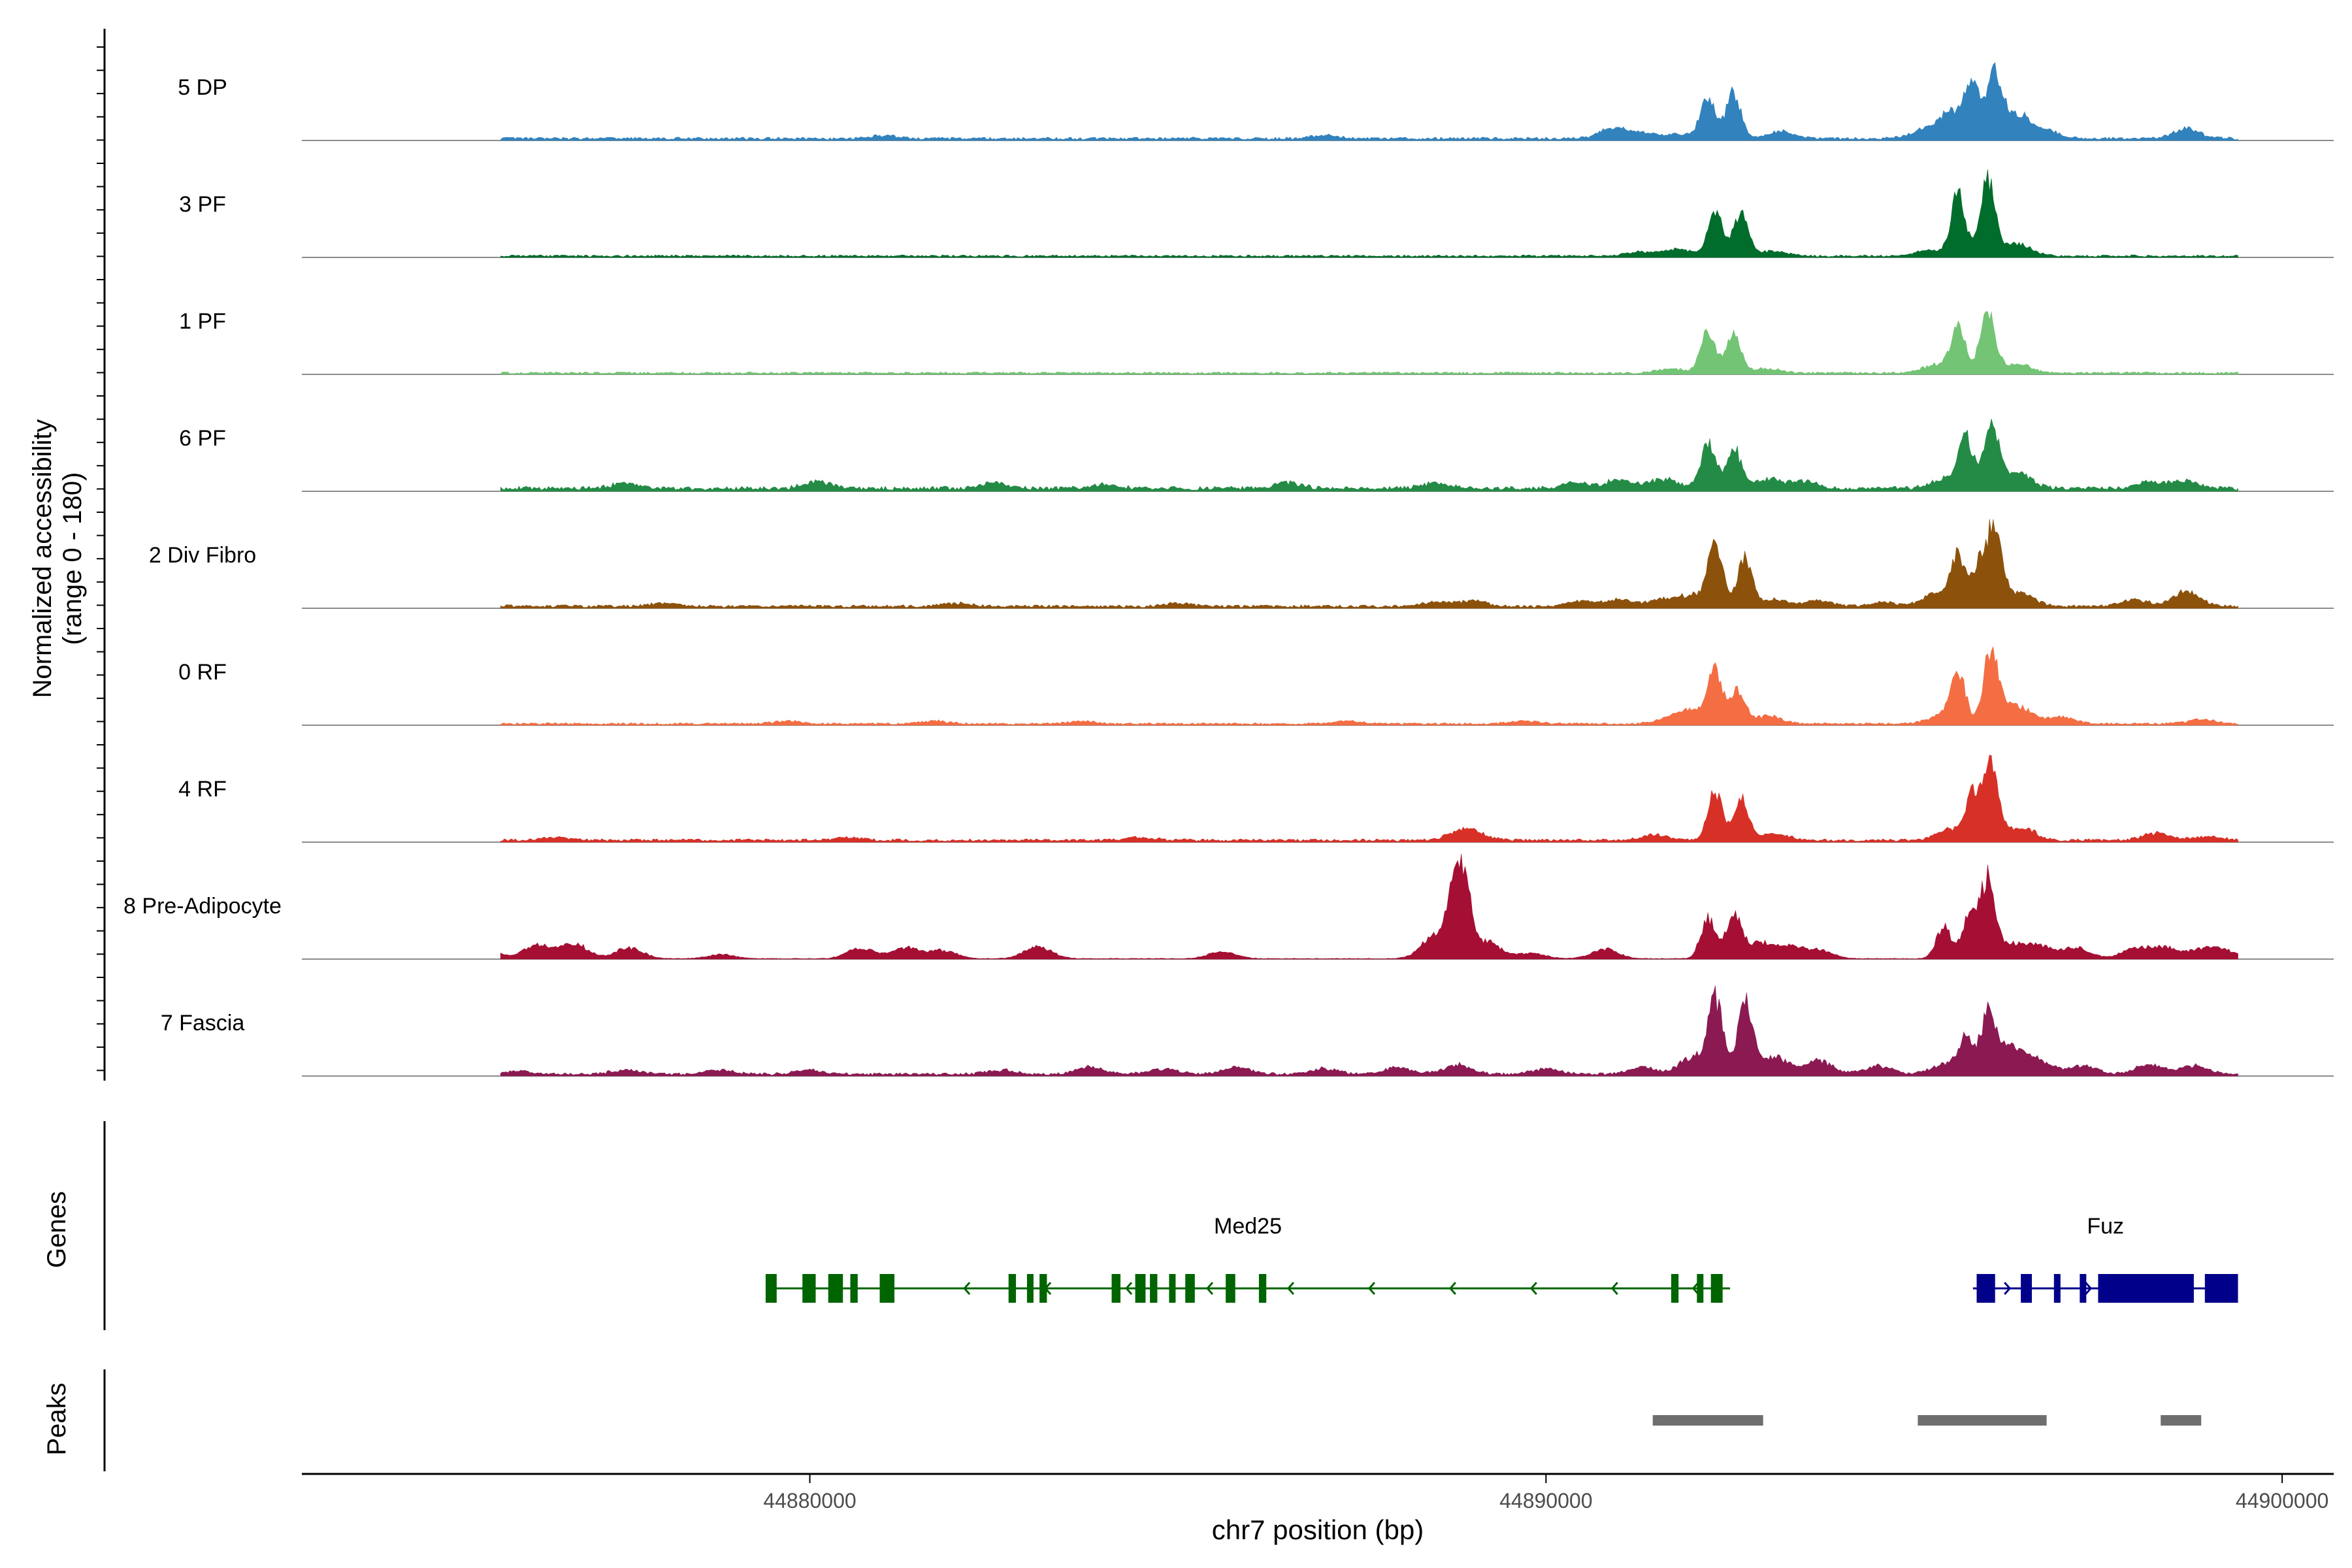  I want to click on track-label: 6 PF, so click(202, 438).